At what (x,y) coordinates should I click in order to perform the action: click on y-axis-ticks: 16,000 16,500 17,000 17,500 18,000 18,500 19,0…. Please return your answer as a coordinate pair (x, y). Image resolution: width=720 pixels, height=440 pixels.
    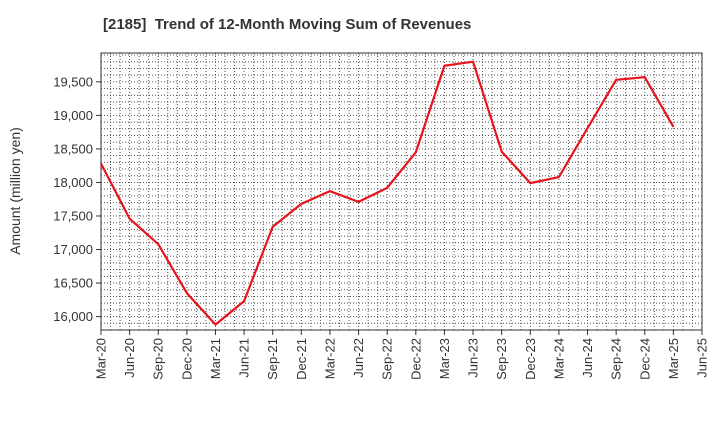
    Looking at the image, I should click on (77, 199).